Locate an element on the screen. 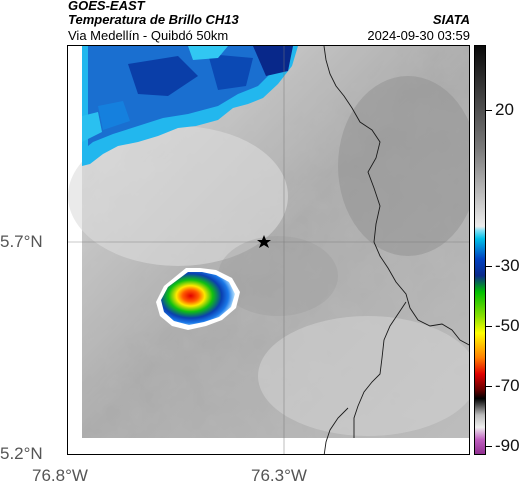 This screenshot has height=491, width=526. colorbar-label-20: 20 is located at coordinates (504, 109).